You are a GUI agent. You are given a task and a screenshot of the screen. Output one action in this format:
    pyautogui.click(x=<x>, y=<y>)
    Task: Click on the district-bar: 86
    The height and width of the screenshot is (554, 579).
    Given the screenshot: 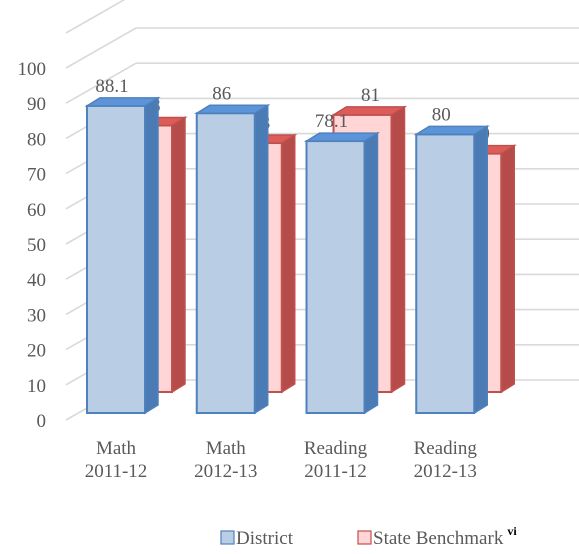 What is the action you would take?
    pyautogui.click(x=232, y=249)
    